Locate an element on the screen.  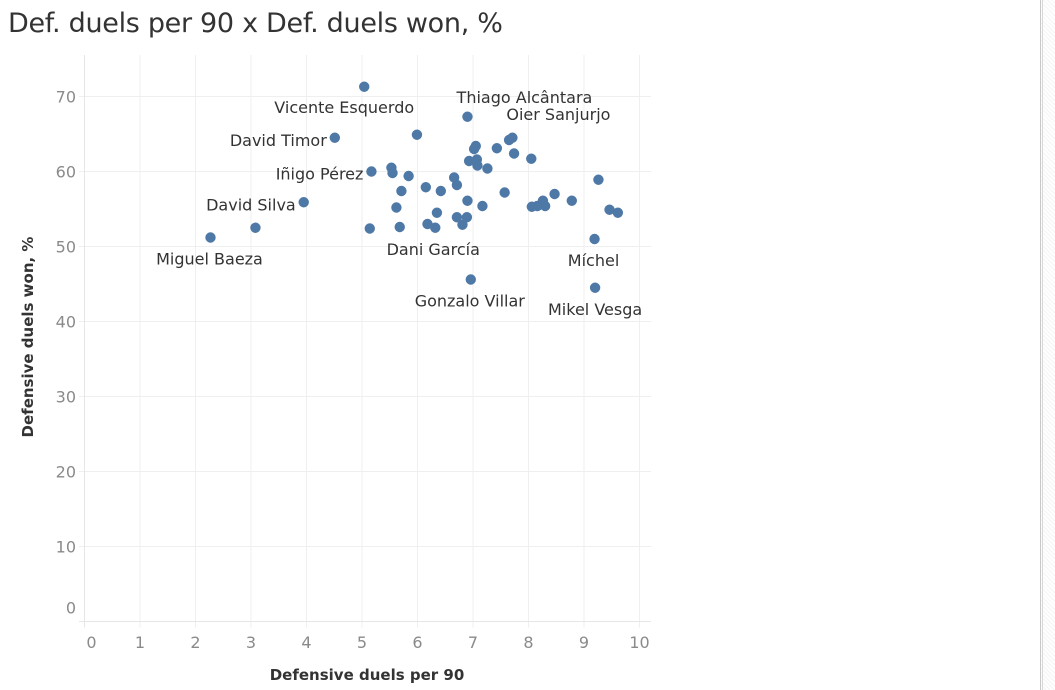
y-tick-label: 40 is located at coordinates (66, 322).